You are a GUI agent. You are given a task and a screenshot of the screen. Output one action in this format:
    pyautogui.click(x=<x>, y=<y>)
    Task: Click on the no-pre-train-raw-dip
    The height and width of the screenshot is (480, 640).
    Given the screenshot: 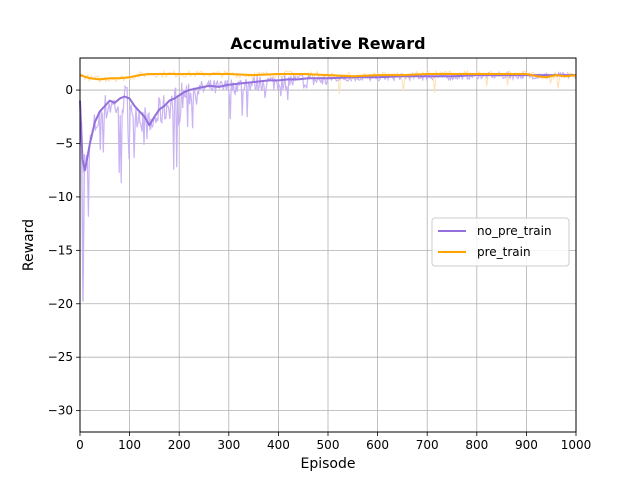 What is the action you would take?
    pyautogui.click(x=83, y=212)
    